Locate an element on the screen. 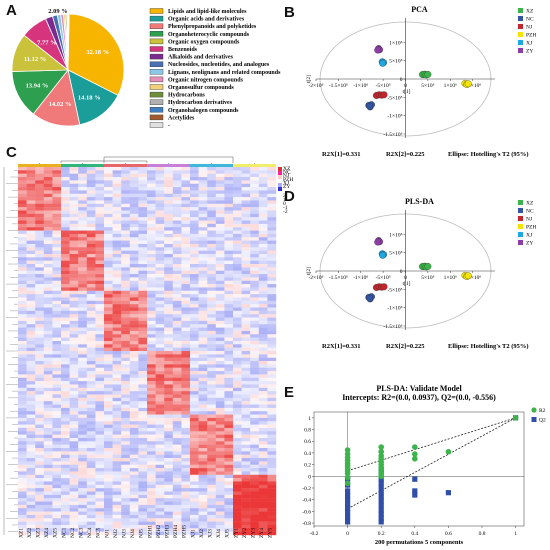 The image size is (550, 550). group-legend-label: XZ is located at coordinates (530, 204).